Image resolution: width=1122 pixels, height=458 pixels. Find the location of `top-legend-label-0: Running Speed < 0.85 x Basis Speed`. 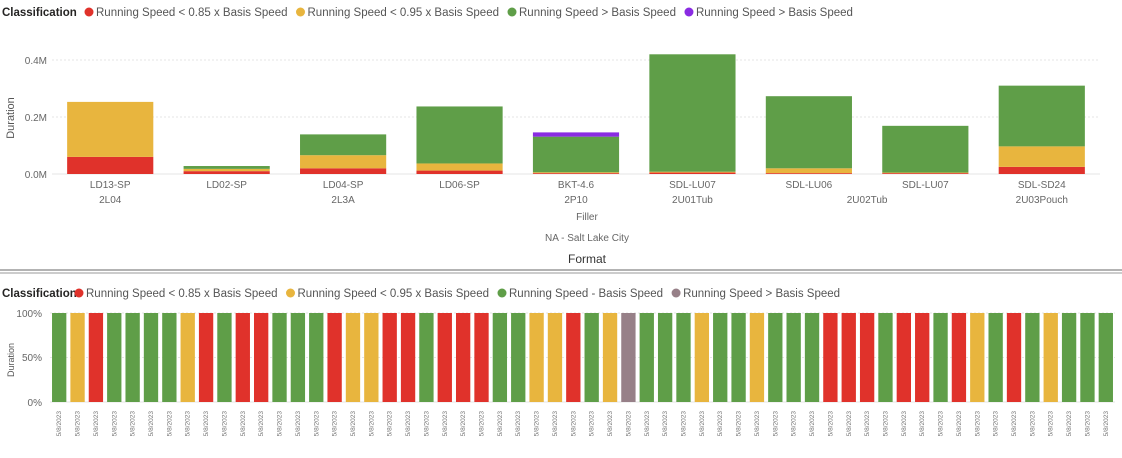

top-legend-label-0: Running Speed < 0.85 x Basis Speed is located at coordinates (192, 13).